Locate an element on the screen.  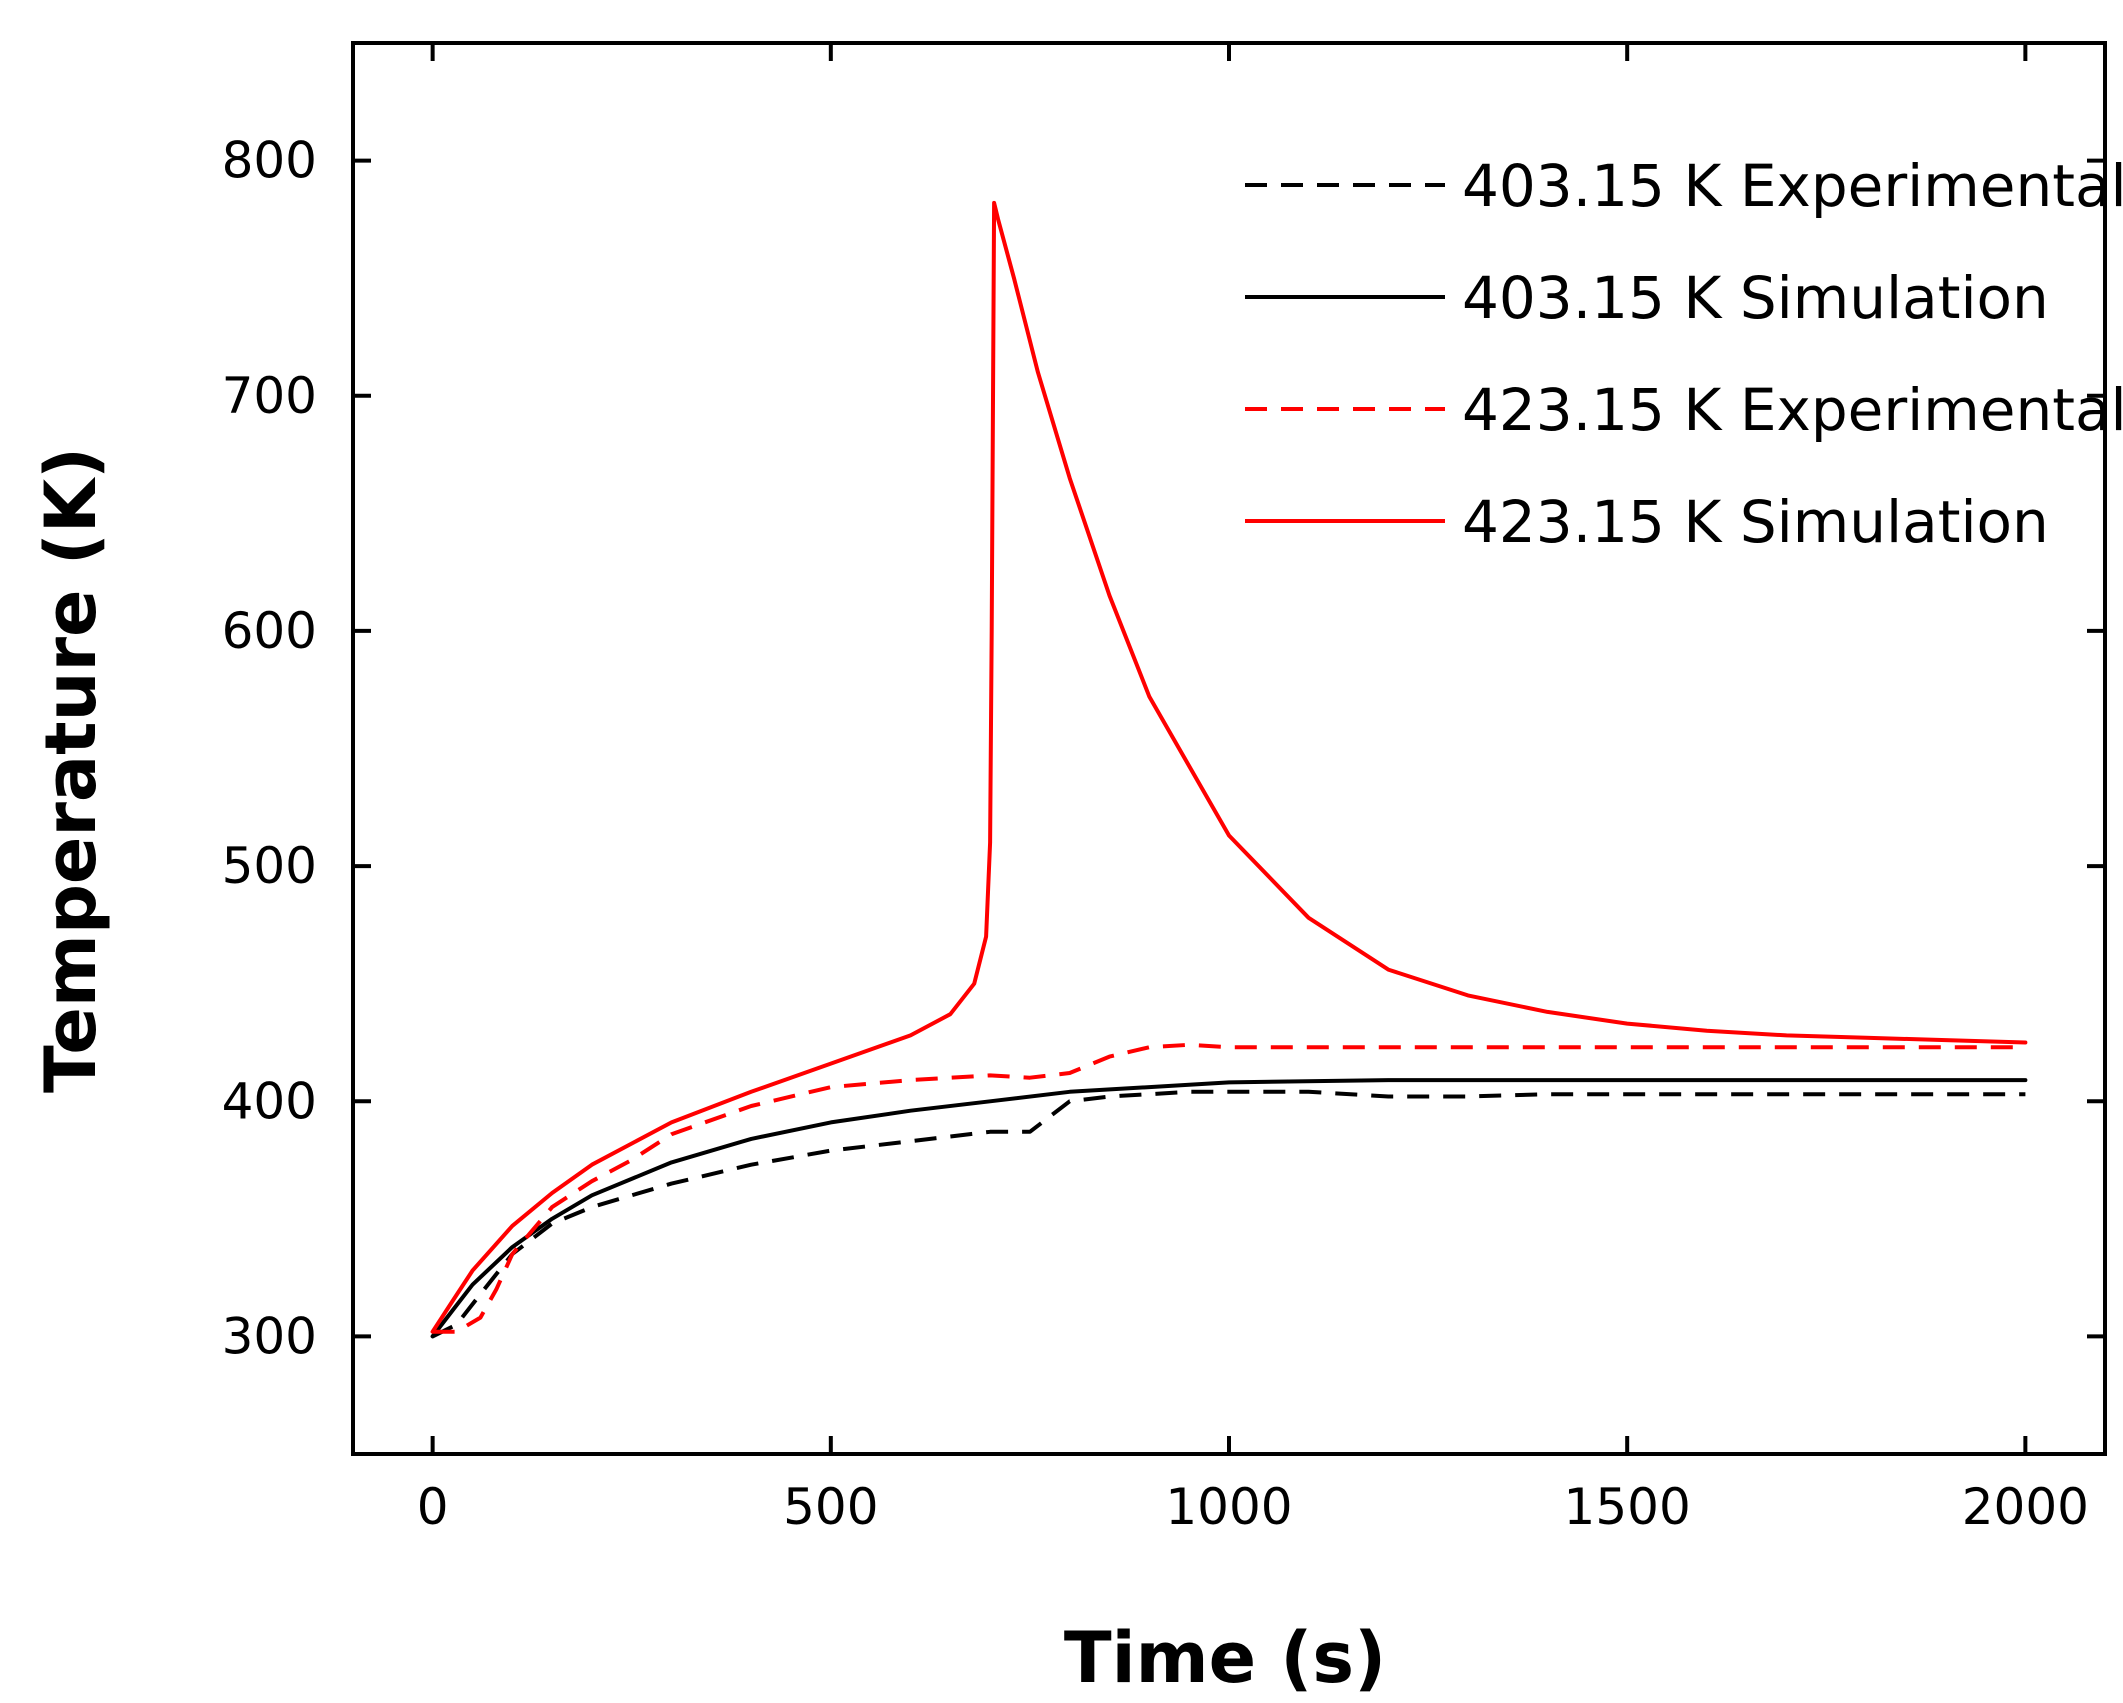
y-axis-title: Temperature (K) is located at coordinates (71, 770).